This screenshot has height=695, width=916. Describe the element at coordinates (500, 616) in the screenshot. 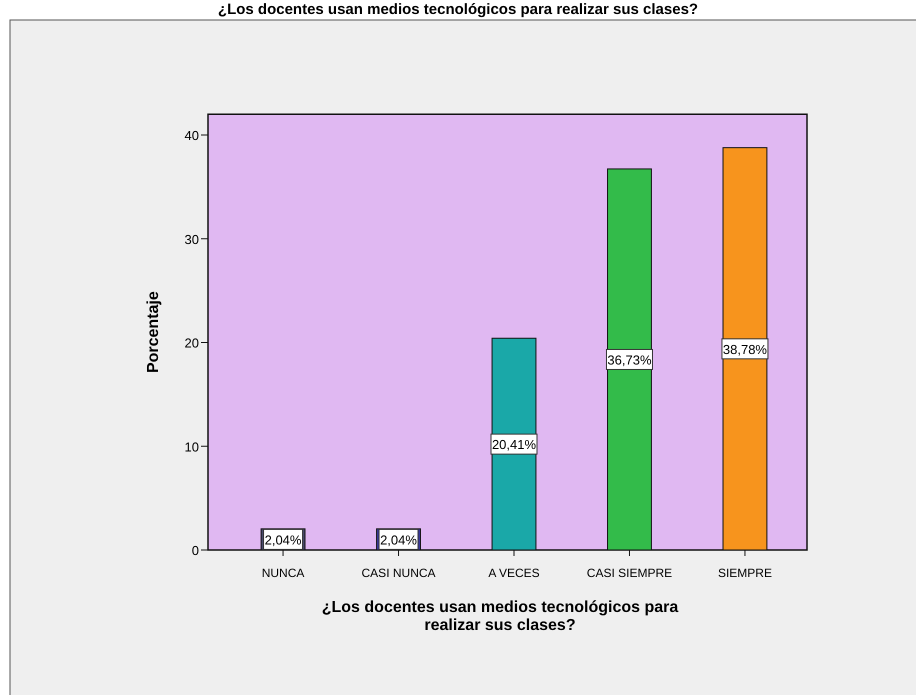

I see `x-axis-title: ¿Los docentes usan medios tecnológicos para realizar sus clases?` at that location.